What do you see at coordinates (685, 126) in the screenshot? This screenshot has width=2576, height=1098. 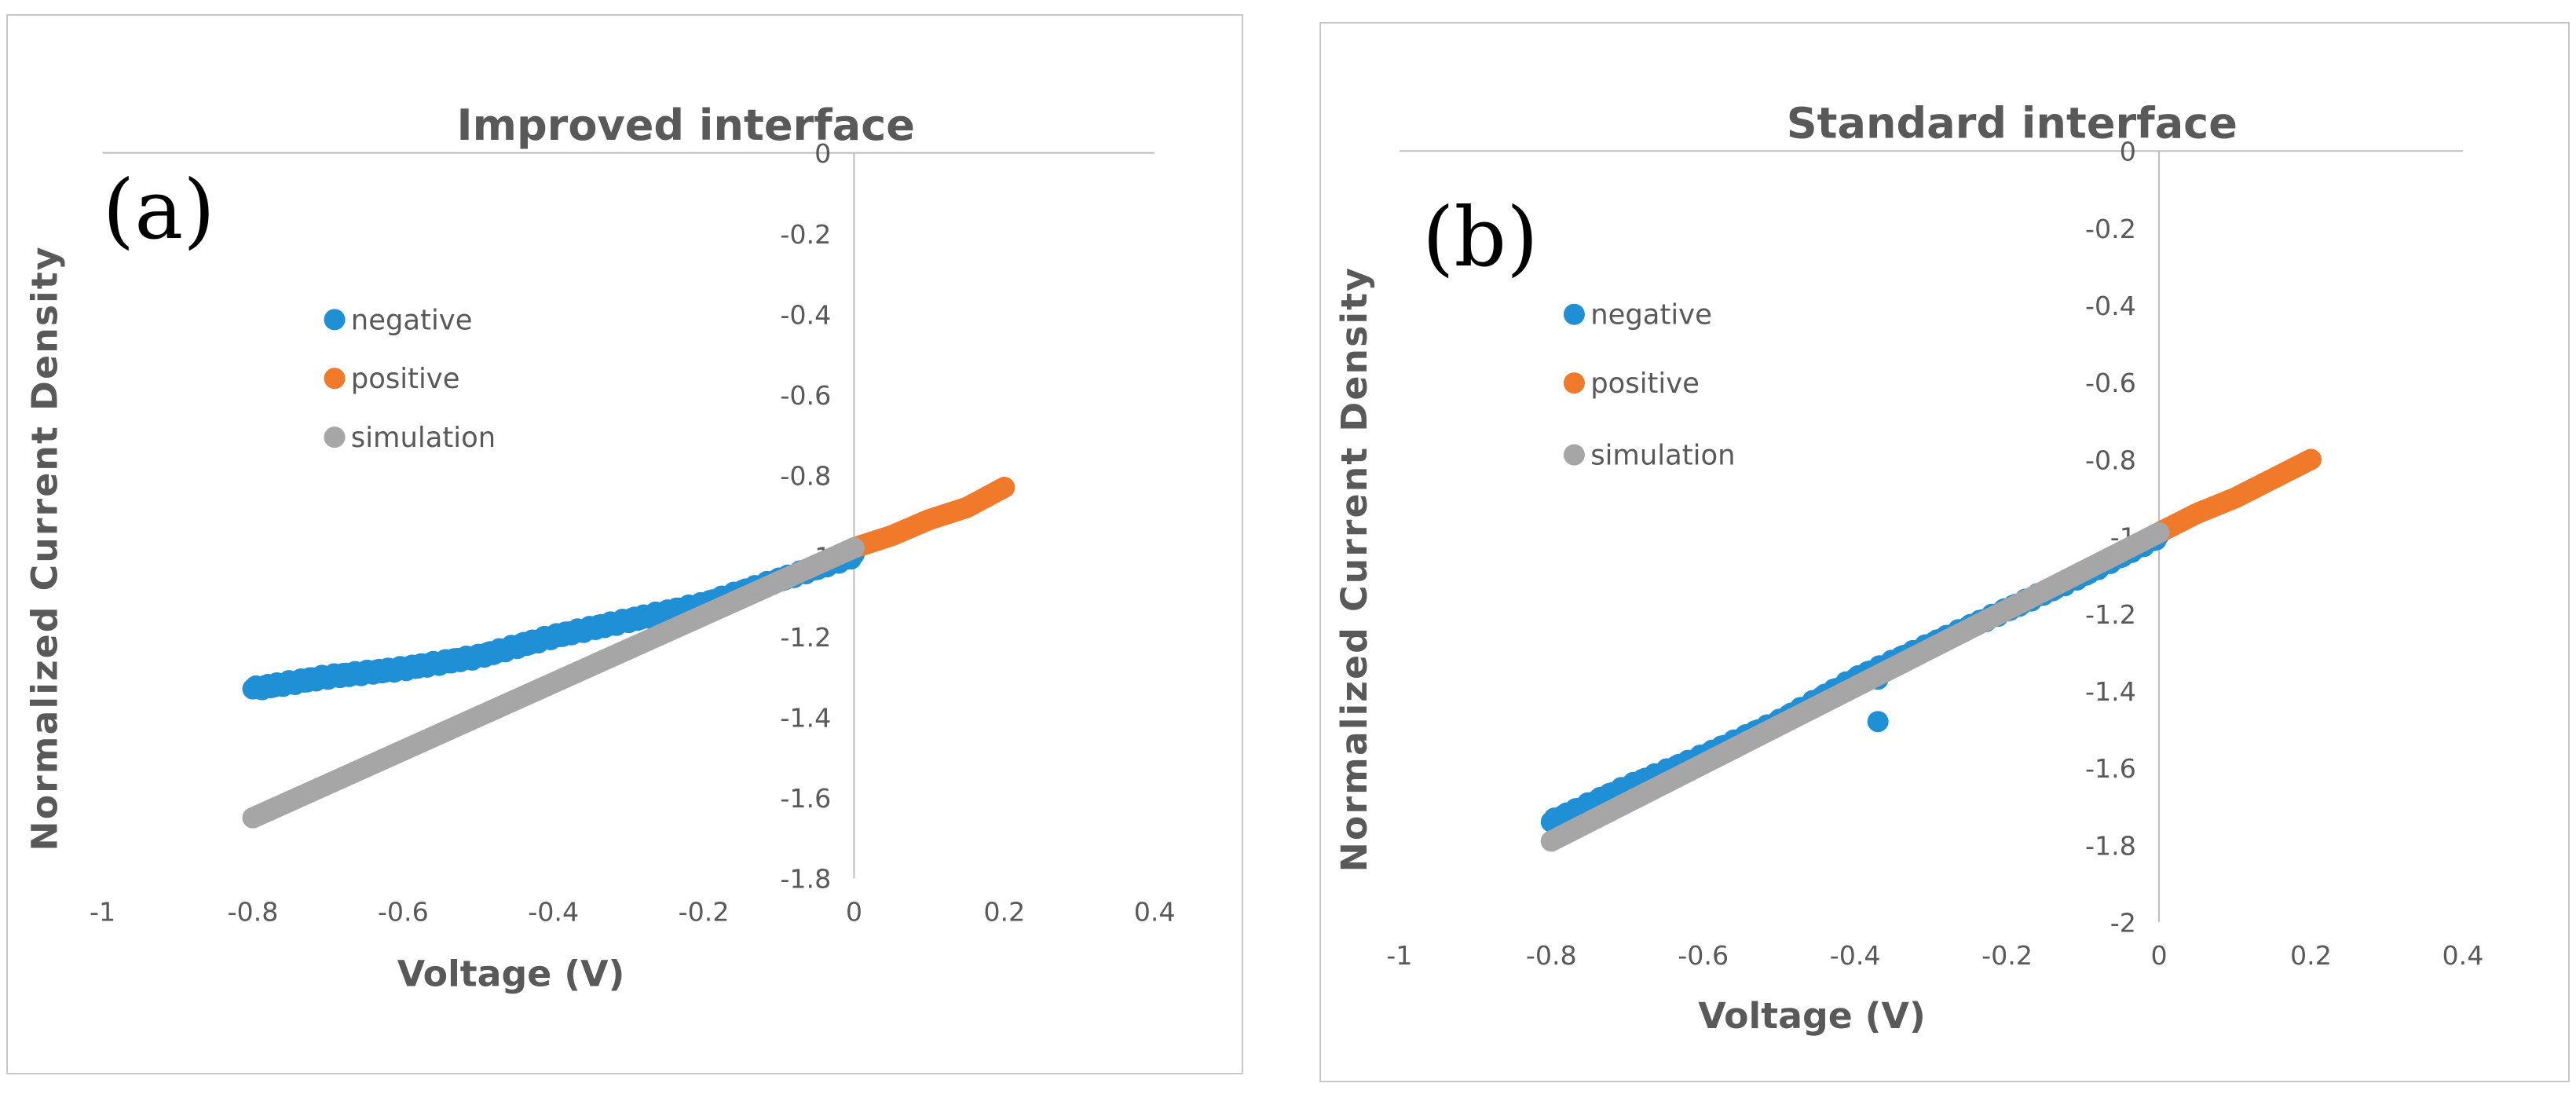 I see `chart-title: Improved interface` at bounding box center [685, 126].